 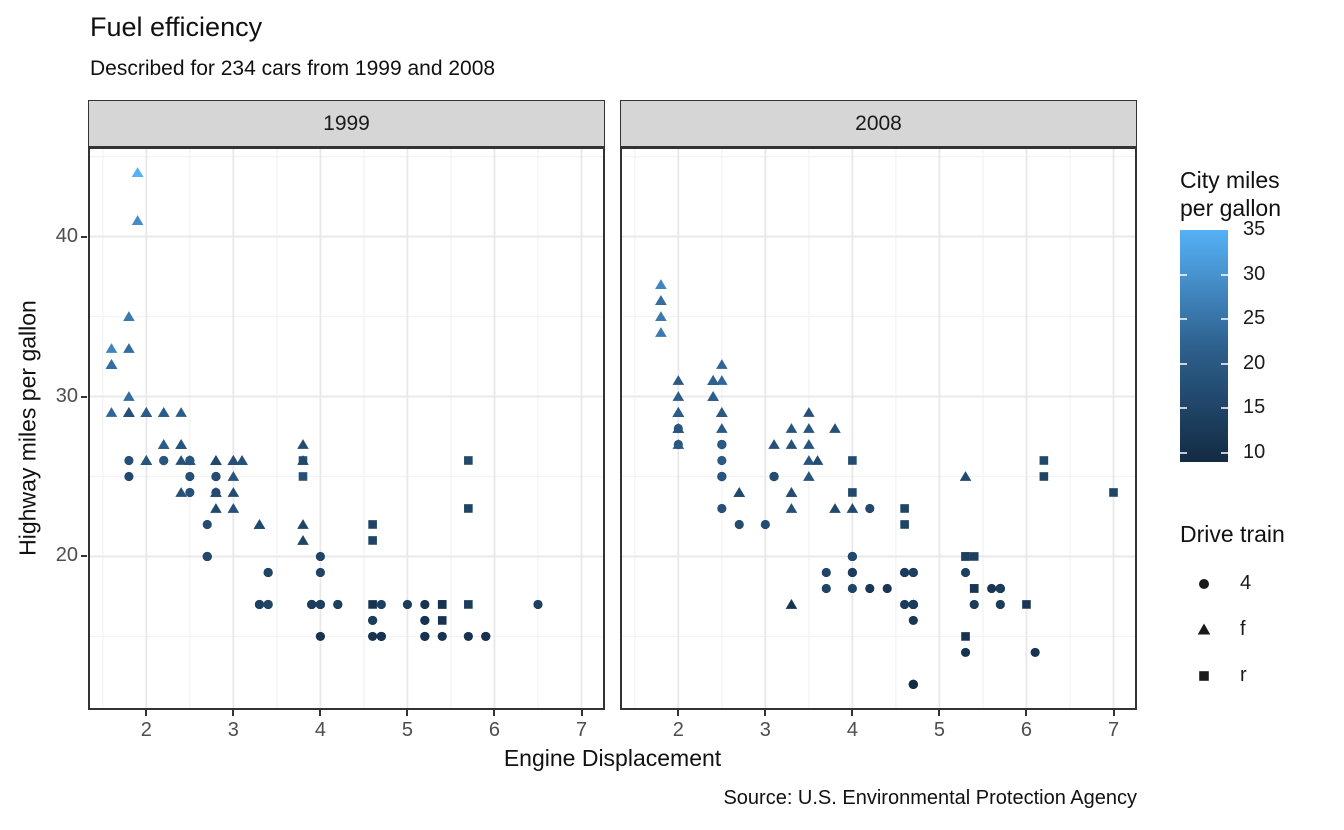 I want to click on x-tick-label: 2, so click(x=146, y=730).